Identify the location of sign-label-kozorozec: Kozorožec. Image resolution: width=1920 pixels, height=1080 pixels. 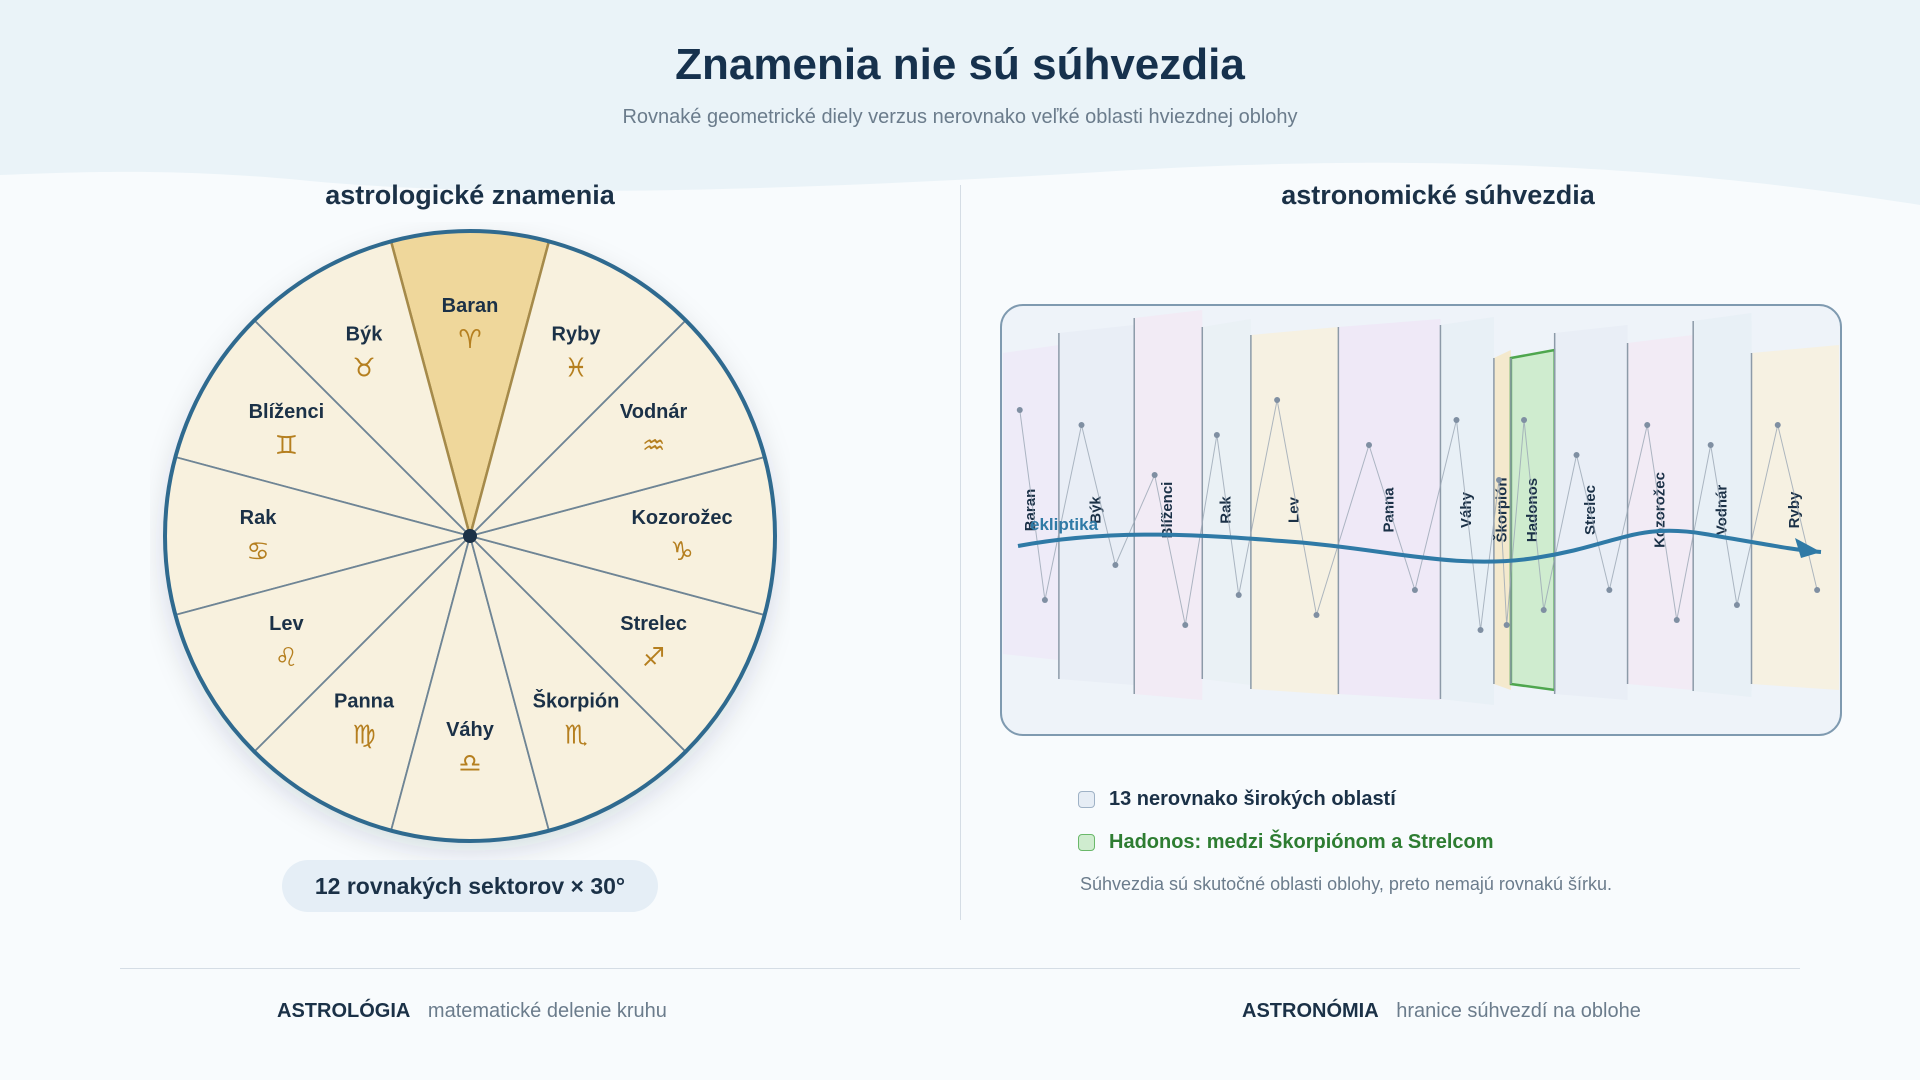
(681, 518).